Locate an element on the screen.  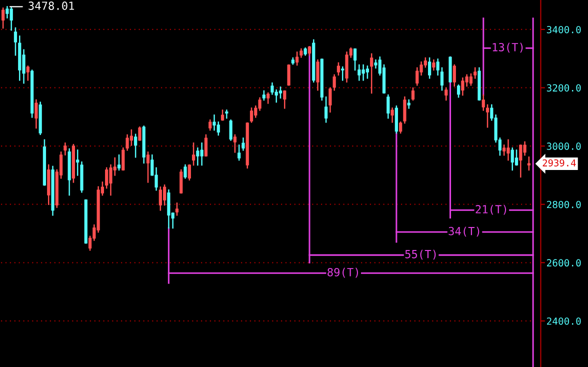
y-tick-label: 3200.0 is located at coordinates (563, 88).